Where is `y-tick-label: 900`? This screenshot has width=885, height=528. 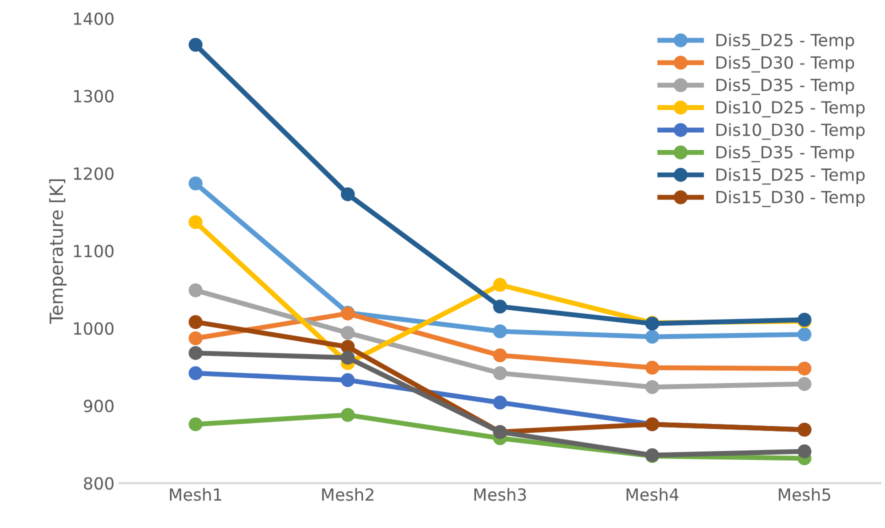
y-tick-label: 900 is located at coordinates (99, 406).